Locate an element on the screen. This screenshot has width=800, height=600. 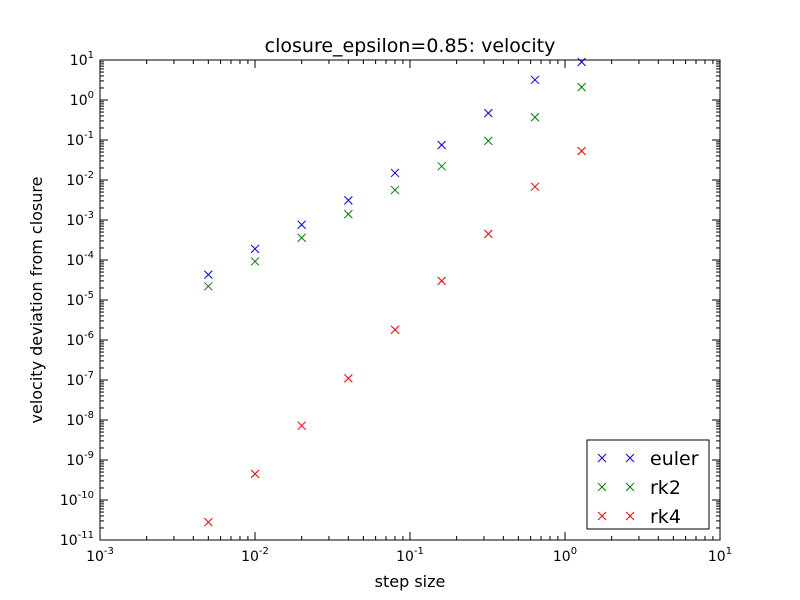
y-tick-label: 10⁻⁹ is located at coordinates (80, 459).